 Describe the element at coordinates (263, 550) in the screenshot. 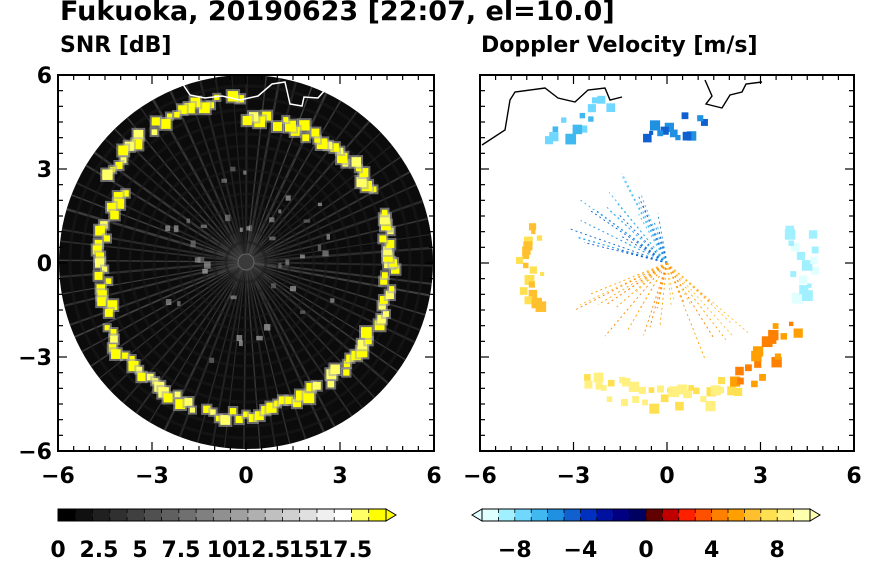

I see `colorbar-label: 12.5` at that location.